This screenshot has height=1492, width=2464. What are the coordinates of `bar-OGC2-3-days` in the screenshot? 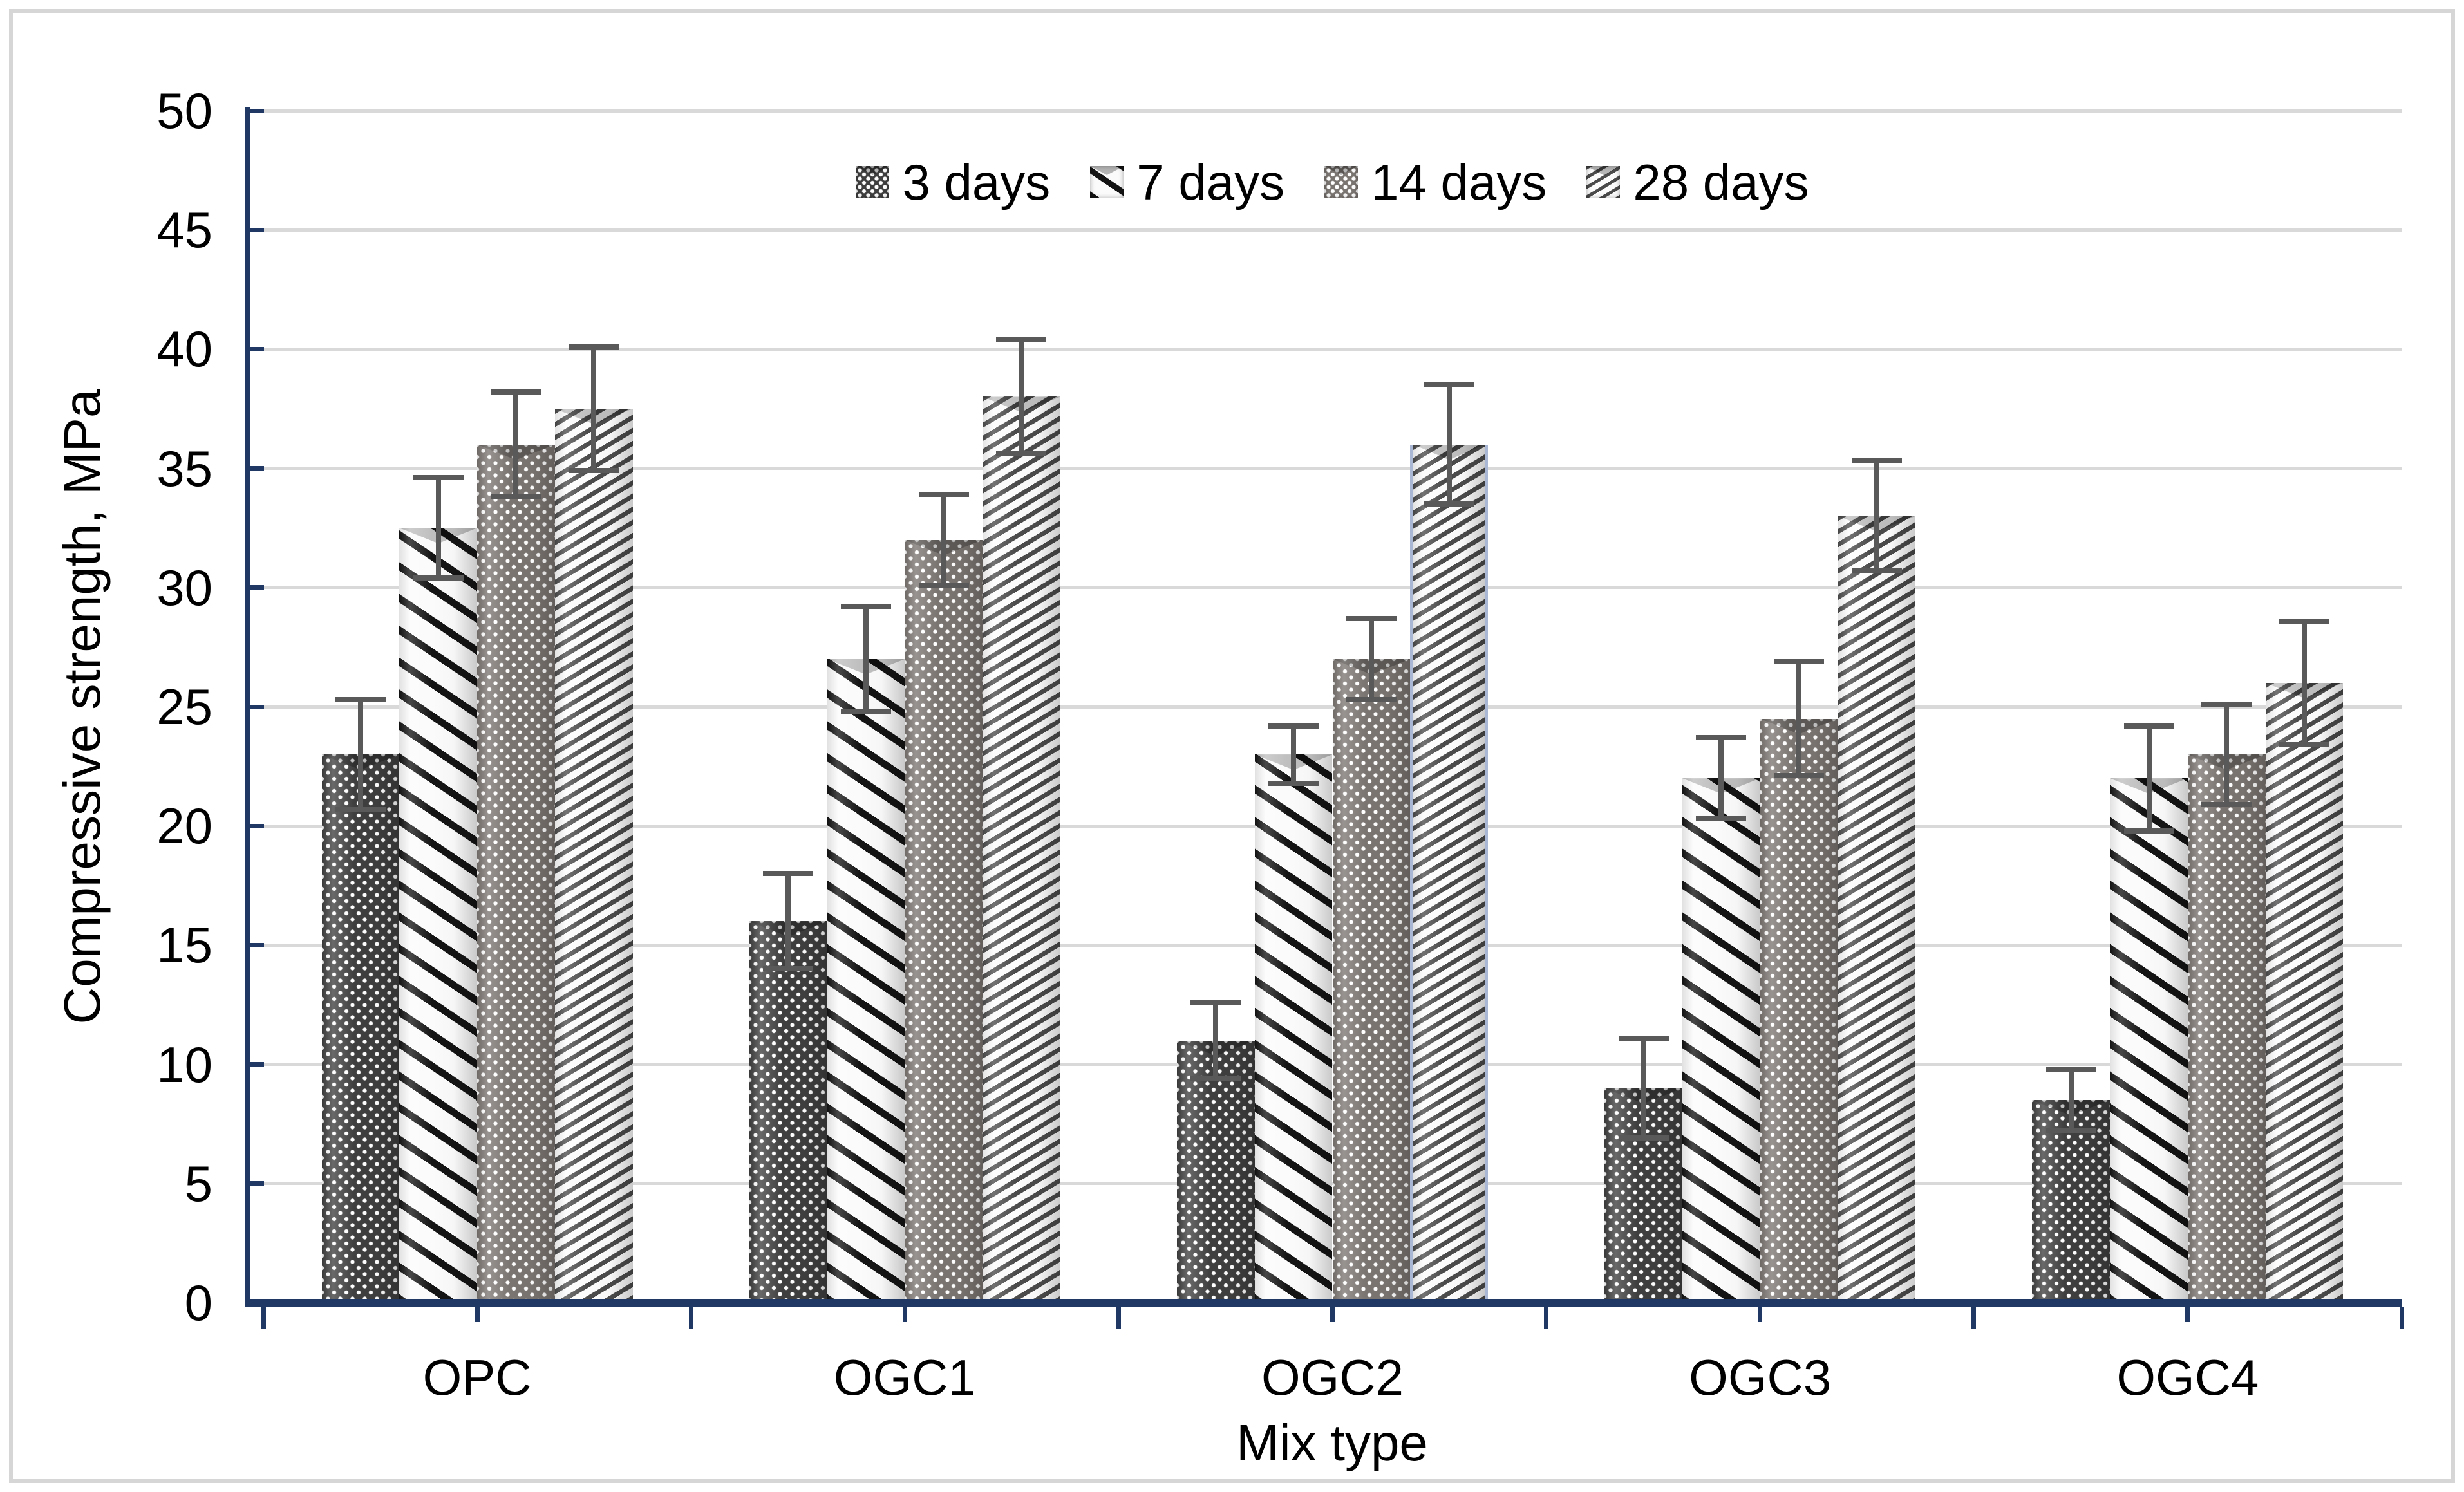 It's located at (1215, 1171).